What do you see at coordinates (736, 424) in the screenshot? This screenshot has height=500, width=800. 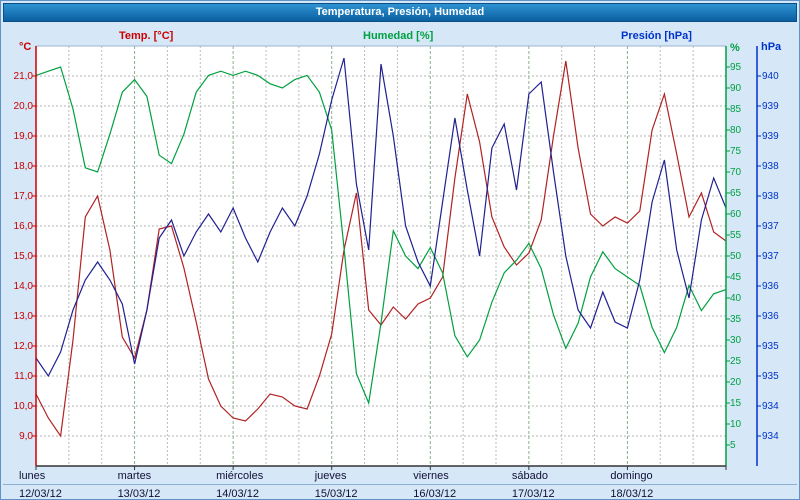 I see `humidity-tick-label: 10` at bounding box center [736, 424].